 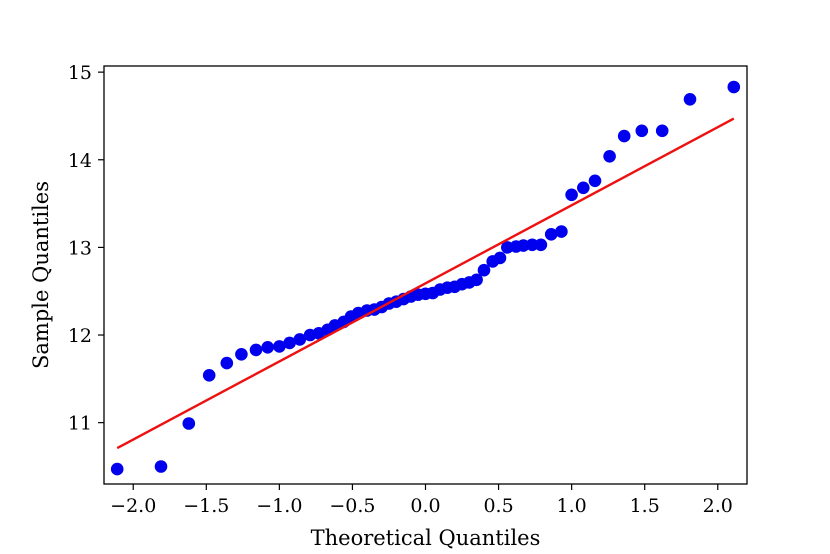 What do you see at coordinates (426, 538) in the screenshot?
I see `x-axis-title: Theoretical Quantiles` at bounding box center [426, 538].